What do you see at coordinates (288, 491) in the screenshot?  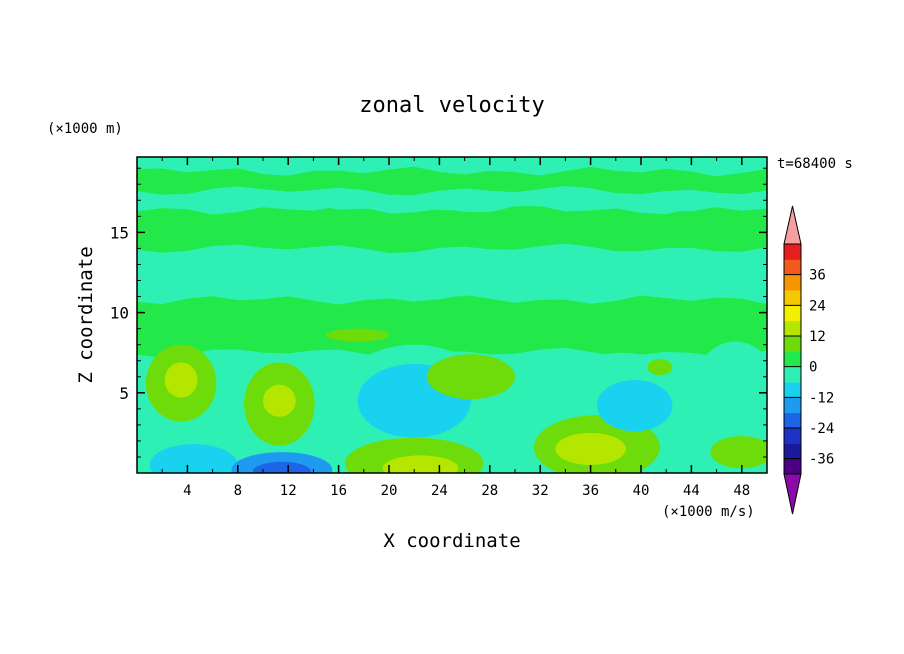 I see `x-tick-label: 12` at bounding box center [288, 491].